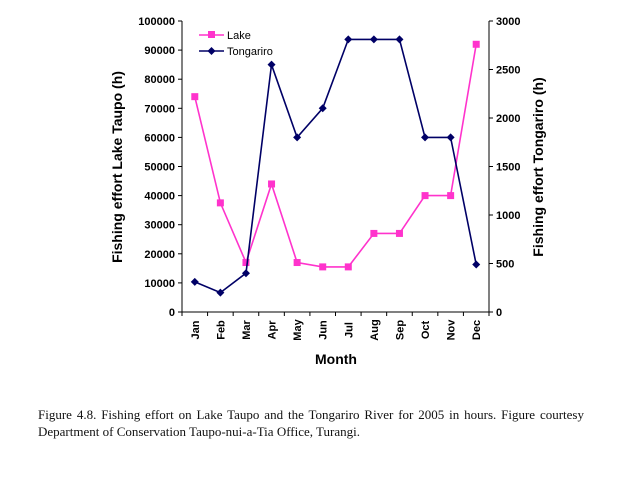 This screenshot has width=641, height=496. Describe the element at coordinates (399, 39) in the screenshot. I see `tongariro-point-sep` at that location.